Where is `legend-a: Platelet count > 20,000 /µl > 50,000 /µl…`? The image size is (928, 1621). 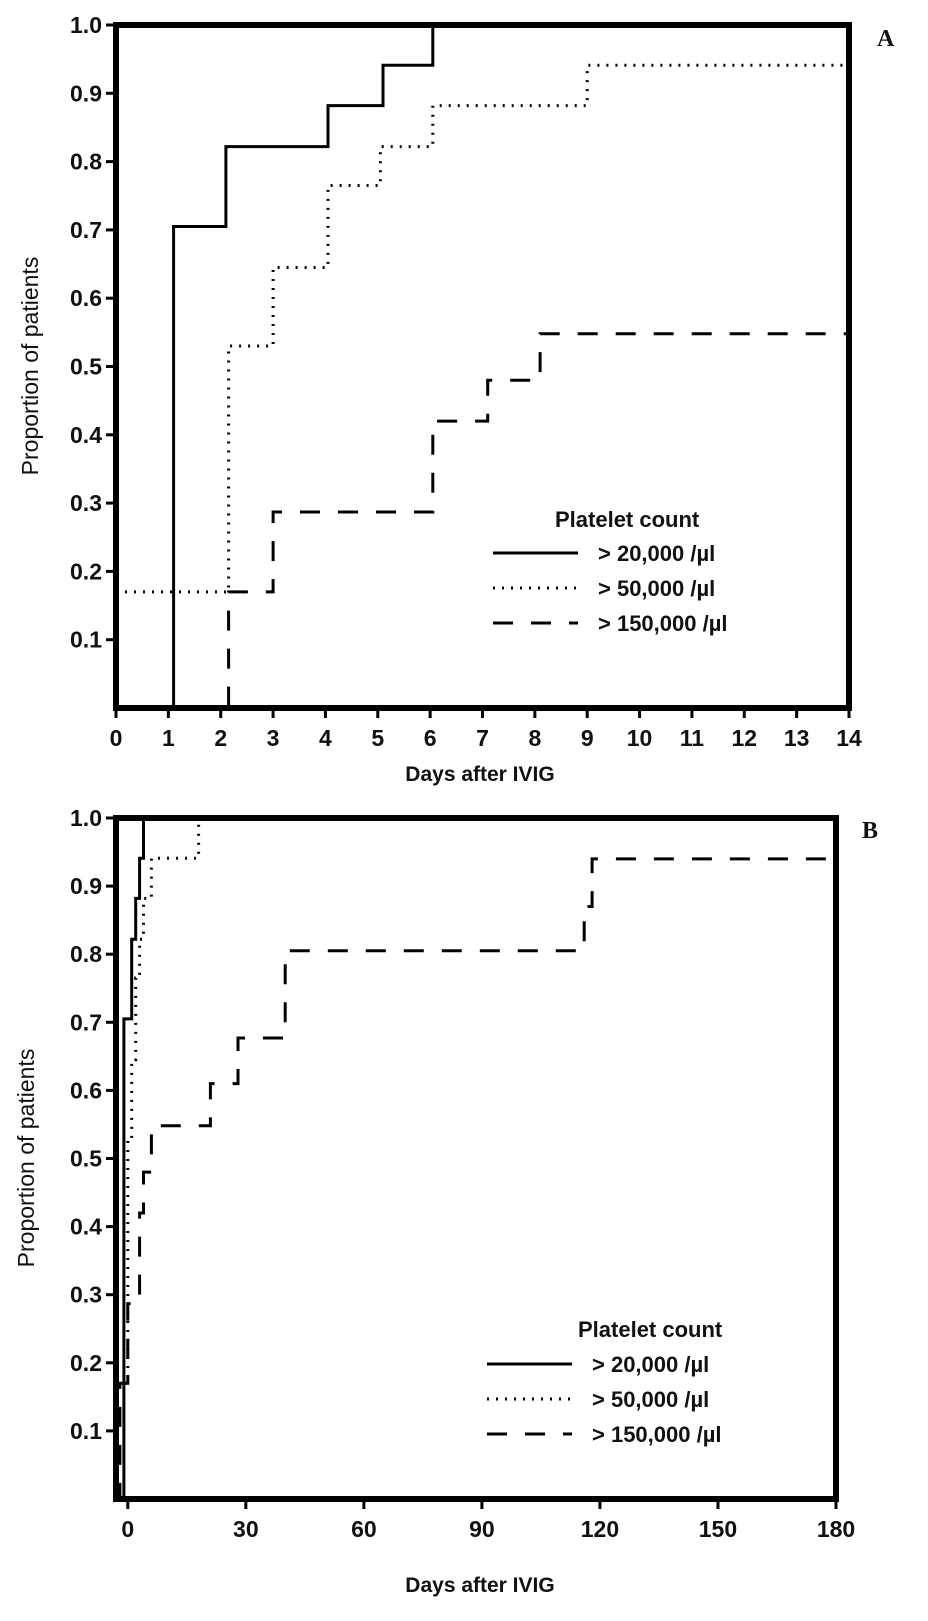 legend-a: Platelet count > 20,000 /µl > 50,000 /µl… is located at coordinates (610, 571).